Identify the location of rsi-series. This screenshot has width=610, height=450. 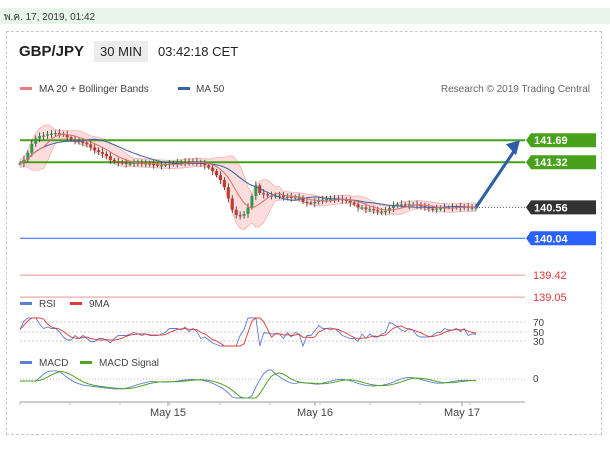
(272, 332).